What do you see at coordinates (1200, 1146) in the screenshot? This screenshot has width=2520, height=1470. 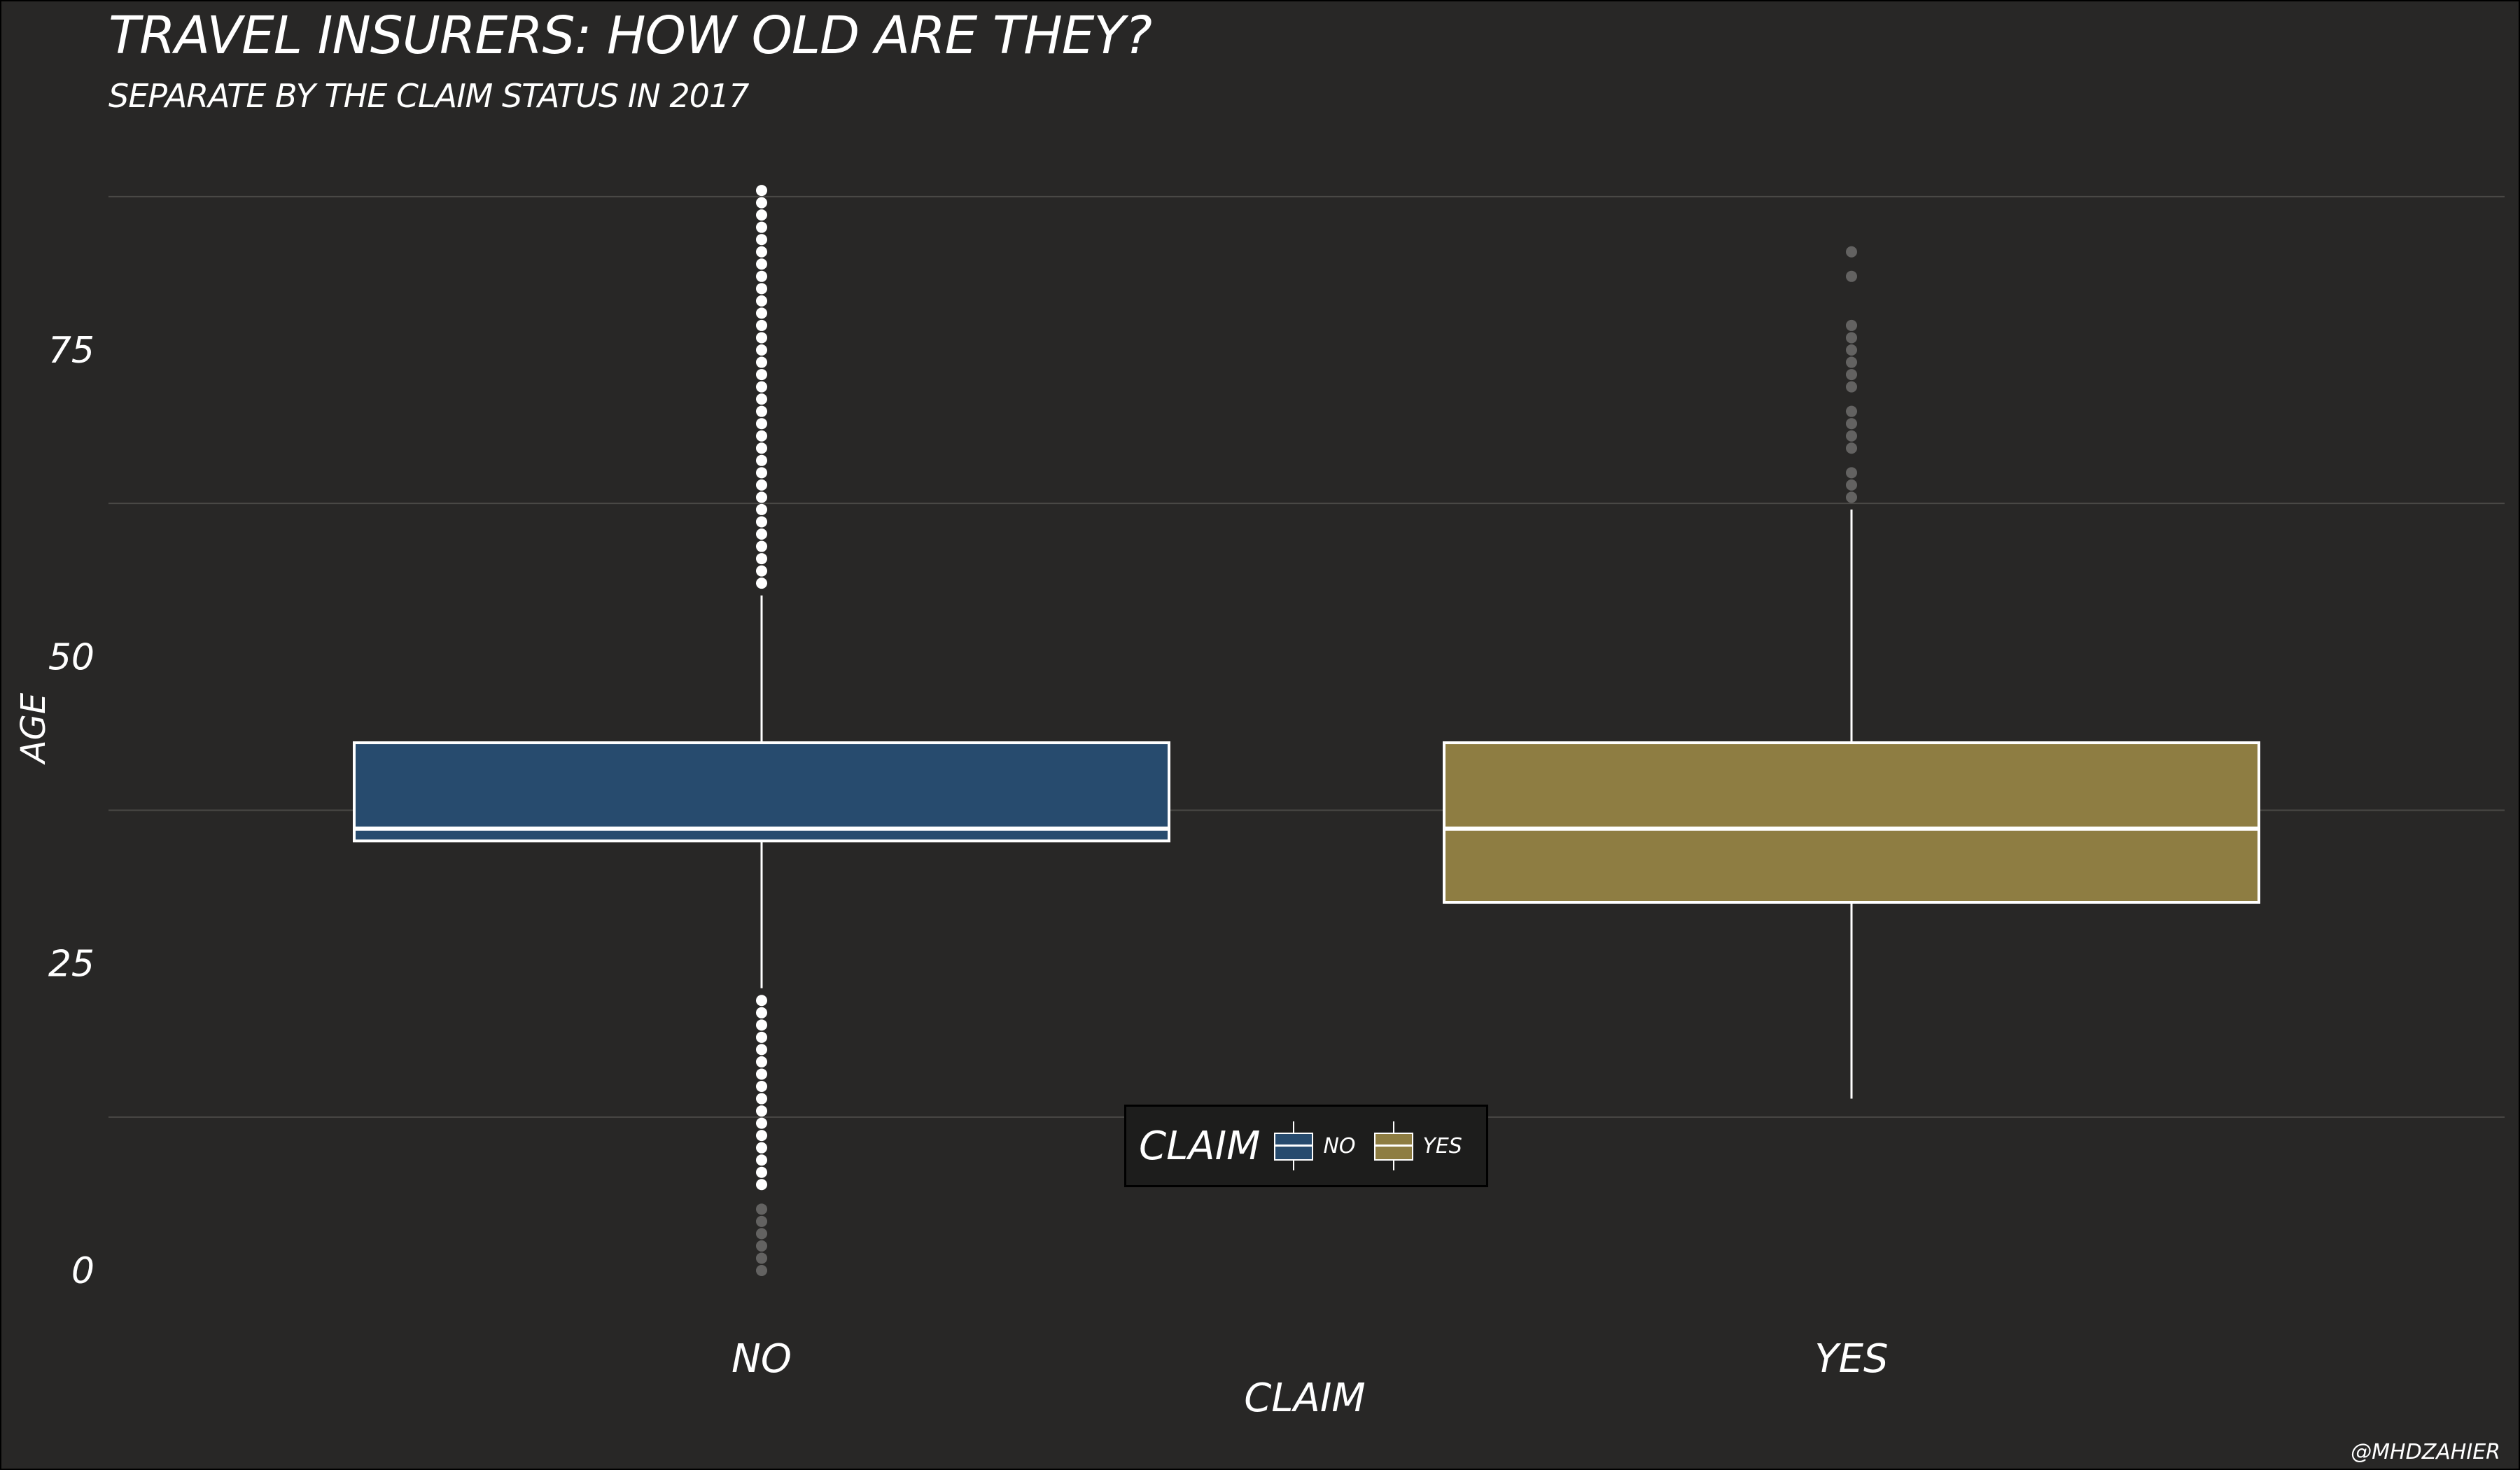 I see `legend-title: CLAIM` at bounding box center [1200, 1146].